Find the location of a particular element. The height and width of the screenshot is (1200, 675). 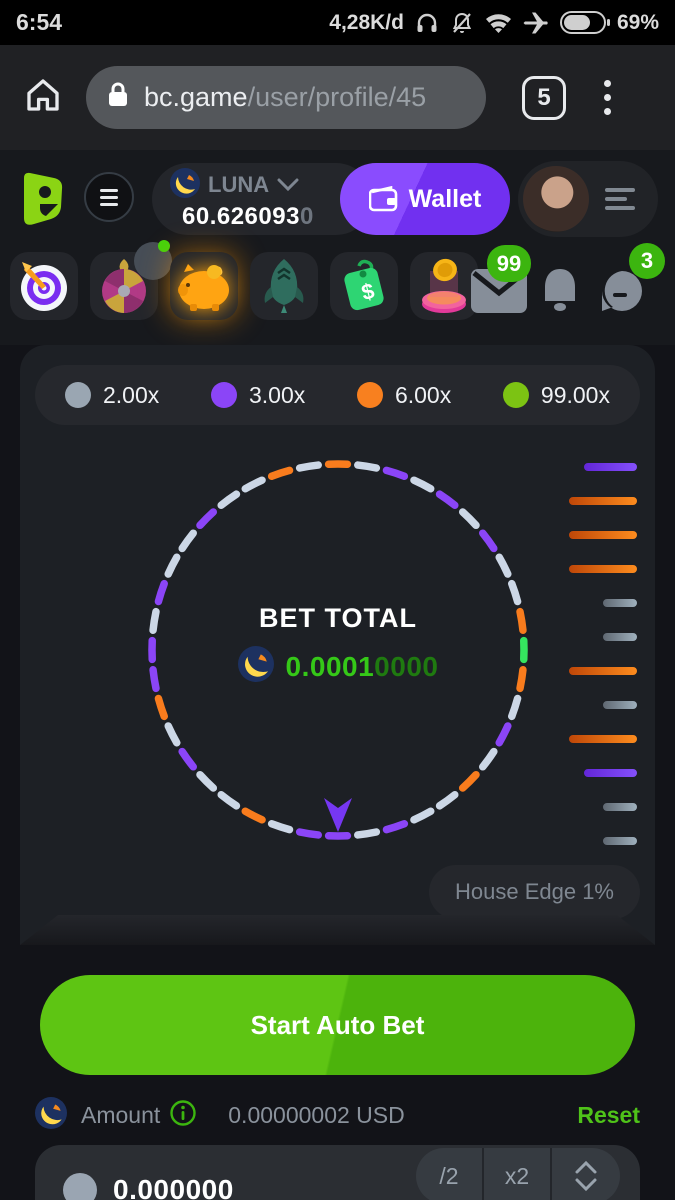

multiplier-legend: 2.00x 3.00x 6.00x 99.00x is located at coordinates (337, 395).